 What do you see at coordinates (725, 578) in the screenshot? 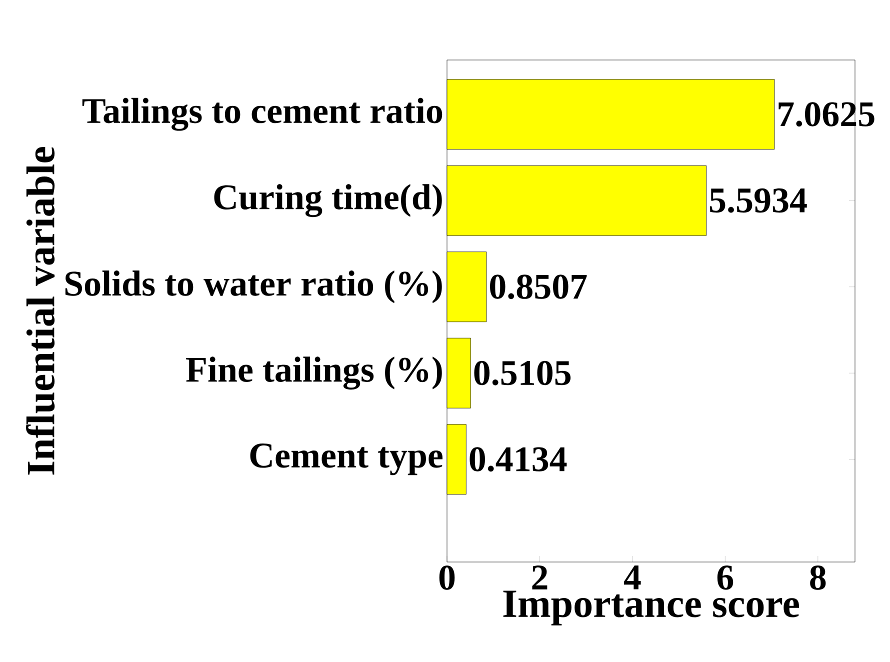
I see `x-tick-label: 6` at bounding box center [725, 578].